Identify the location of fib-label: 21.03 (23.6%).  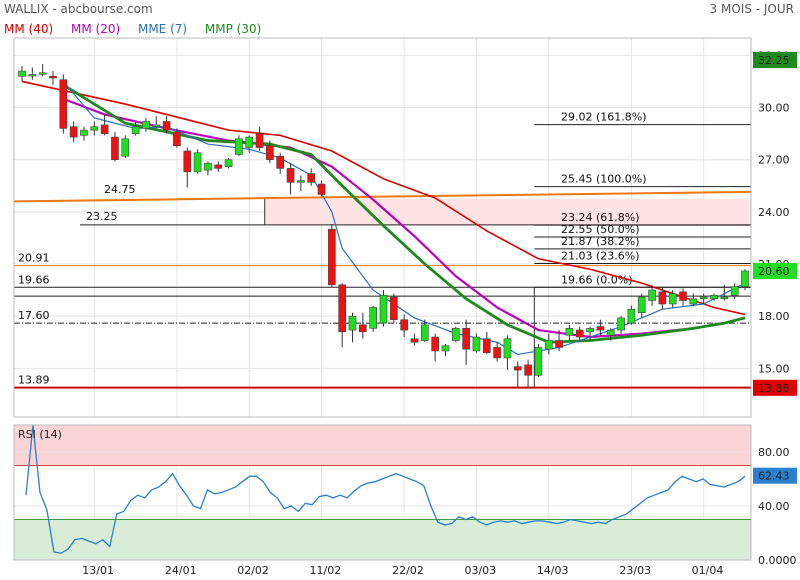
(600, 255).